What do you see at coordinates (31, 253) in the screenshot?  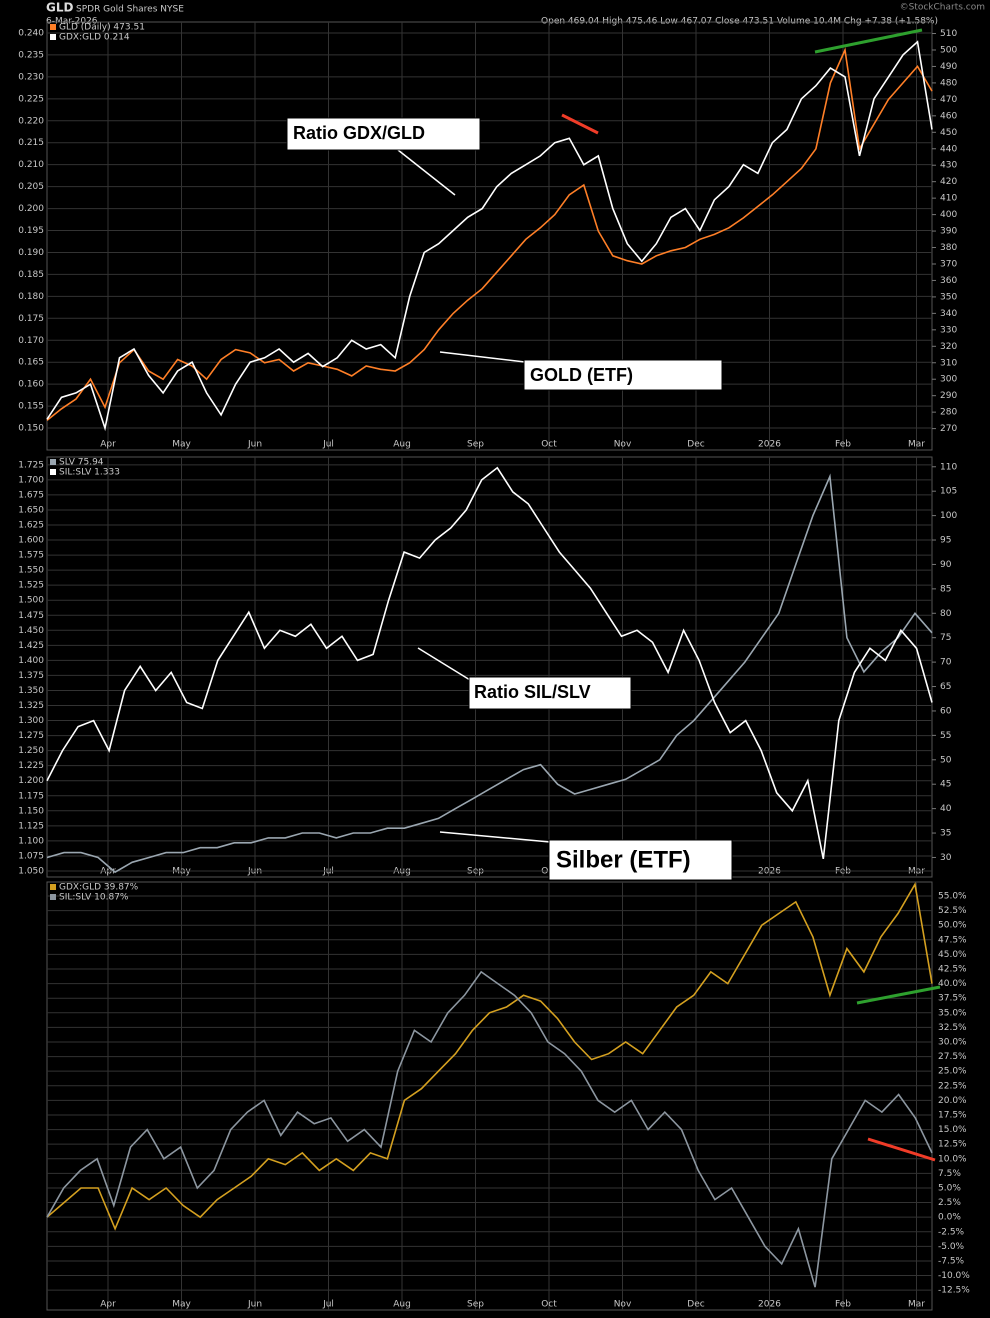 I see `y-tick-label: 0.190` at bounding box center [31, 253].